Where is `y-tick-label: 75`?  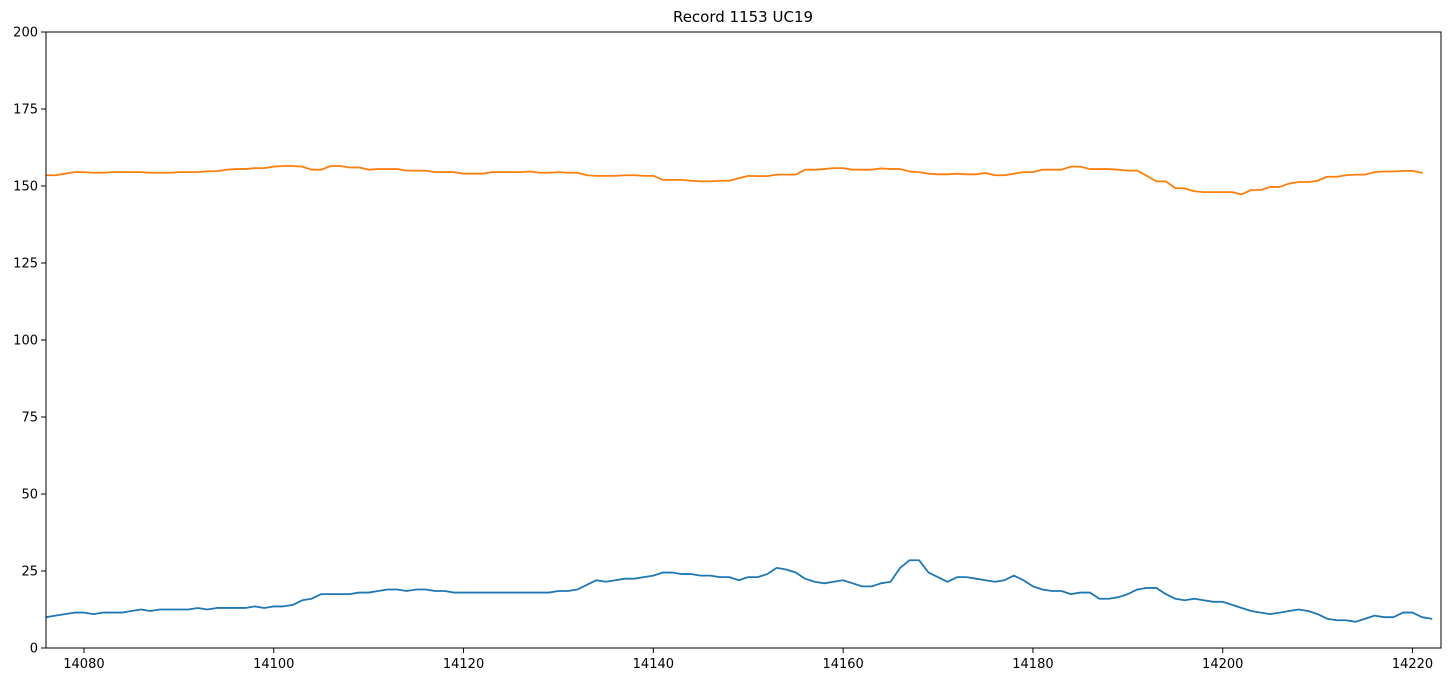
y-tick-label: 75 is located at coordinates (29, 418).